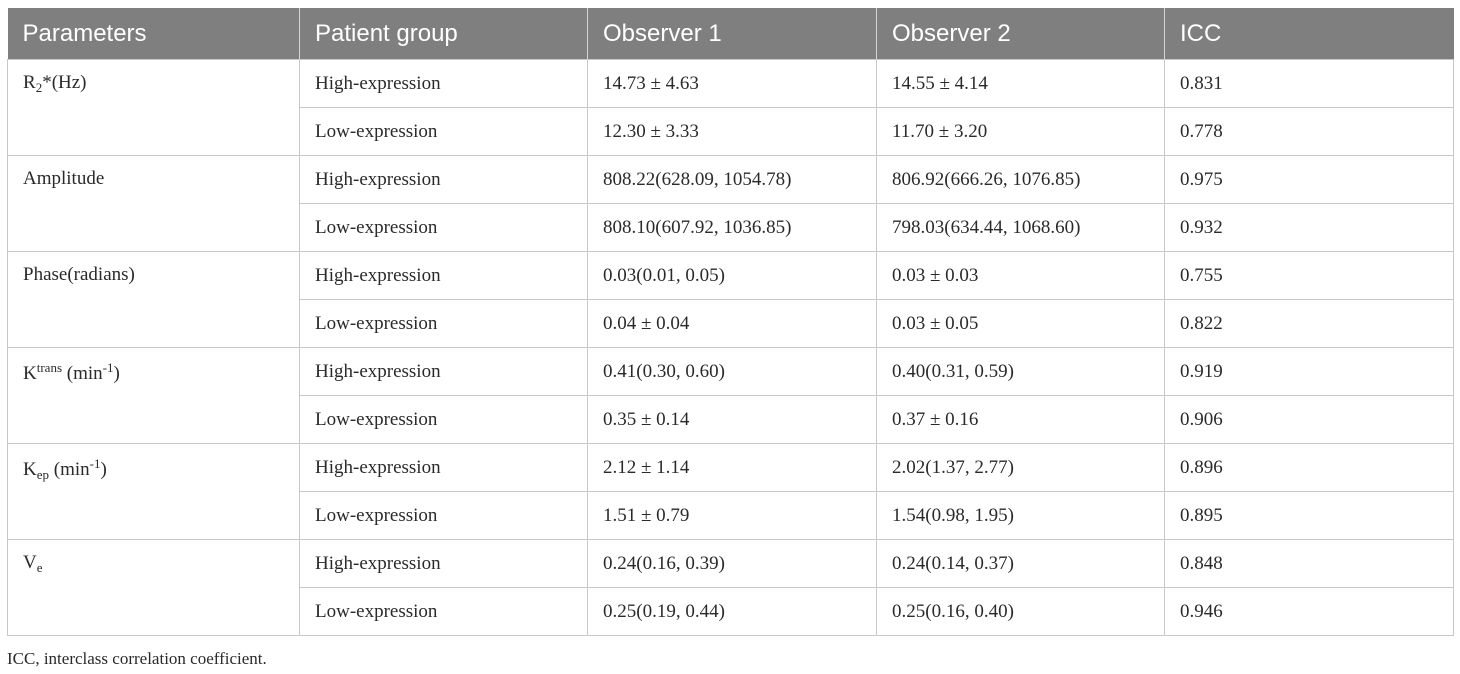  Describe the element at coordinates (153, 107) in the screenshot. I see `parameter-cell: R2*(Hz)` at that location.